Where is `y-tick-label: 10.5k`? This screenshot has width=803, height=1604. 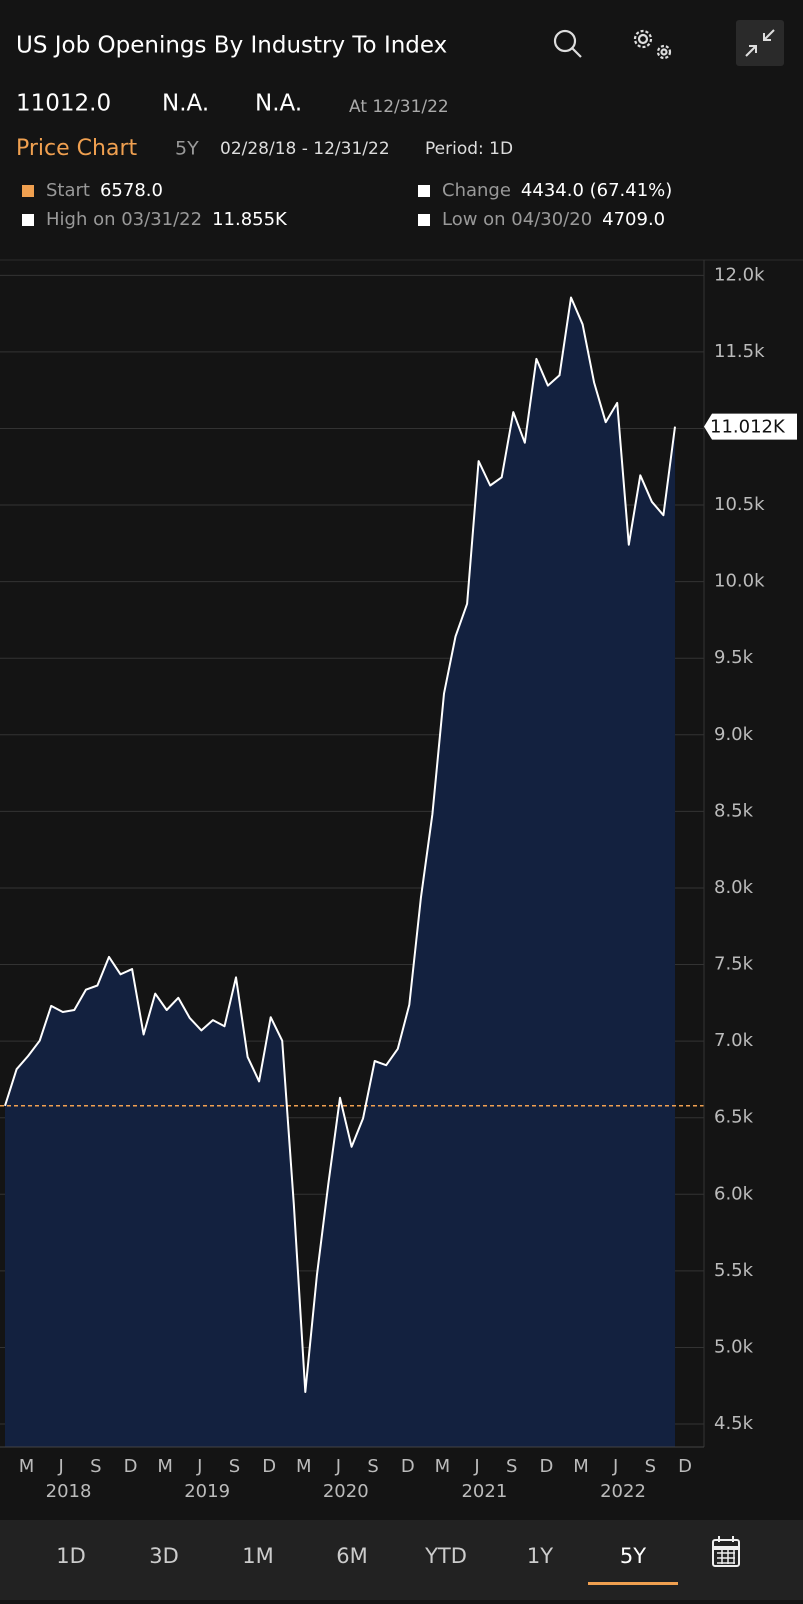 y-tick-label: 10.5k is located at coordinates (739, 504).